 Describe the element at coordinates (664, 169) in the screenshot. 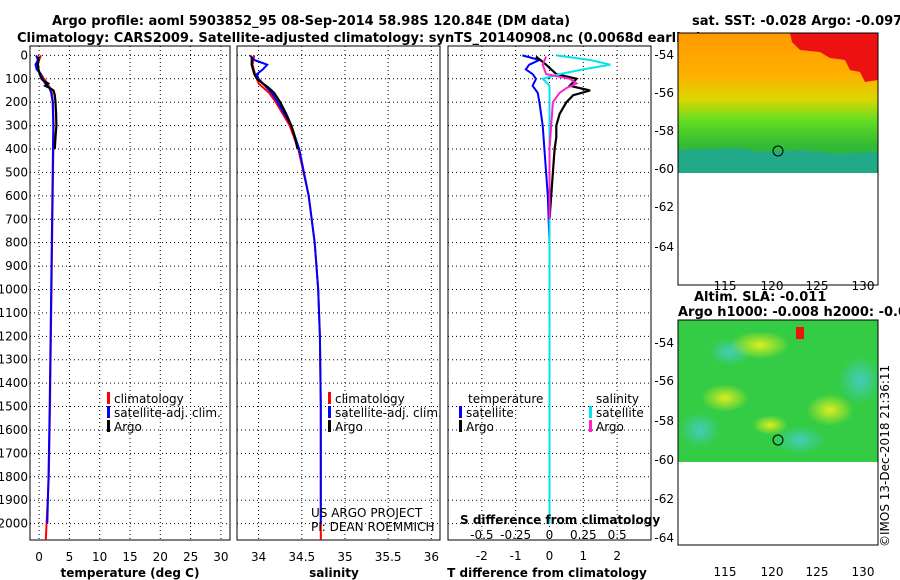

I see `sst-lat-tick: -60` at that location.